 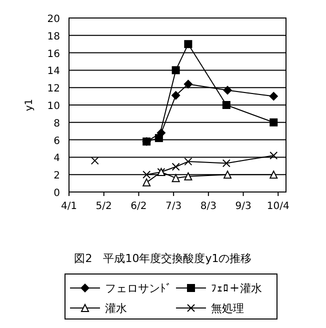 I want to click on legend-label: ﾌｪﾛ＋灌水, so click(x=236, y=288).